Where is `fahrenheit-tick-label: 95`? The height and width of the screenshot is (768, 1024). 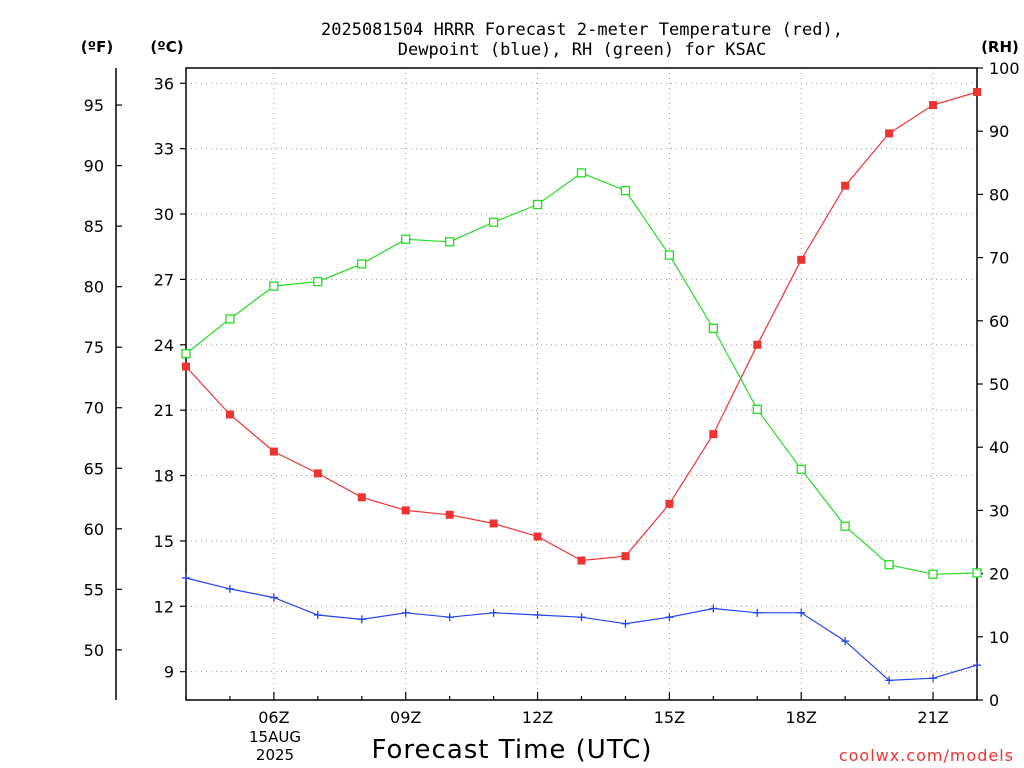
fahrenheit-tick-label: 95 is located at coordinates (94, 105).